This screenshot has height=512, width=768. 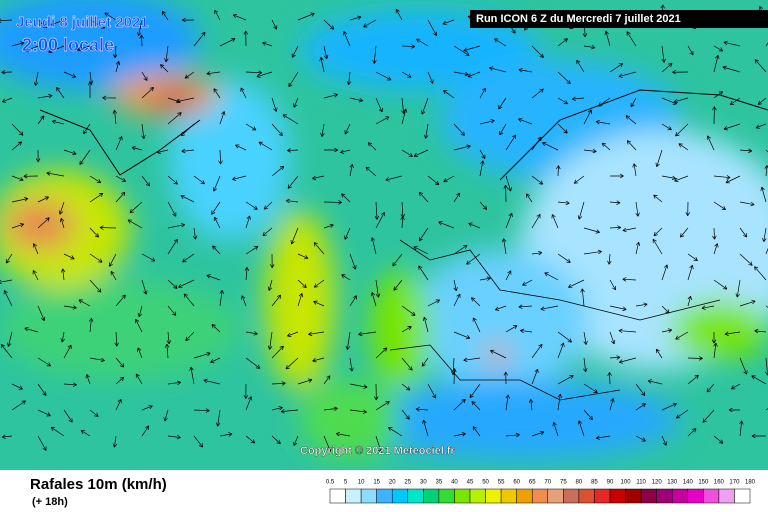 I want to click on legend-label: 70, so click(x=547, y=483).